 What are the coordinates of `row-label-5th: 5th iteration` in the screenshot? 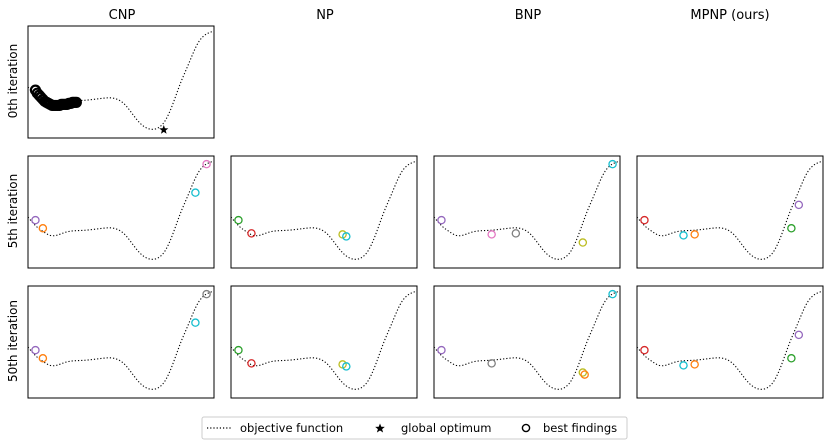 It's located at (13, 211).